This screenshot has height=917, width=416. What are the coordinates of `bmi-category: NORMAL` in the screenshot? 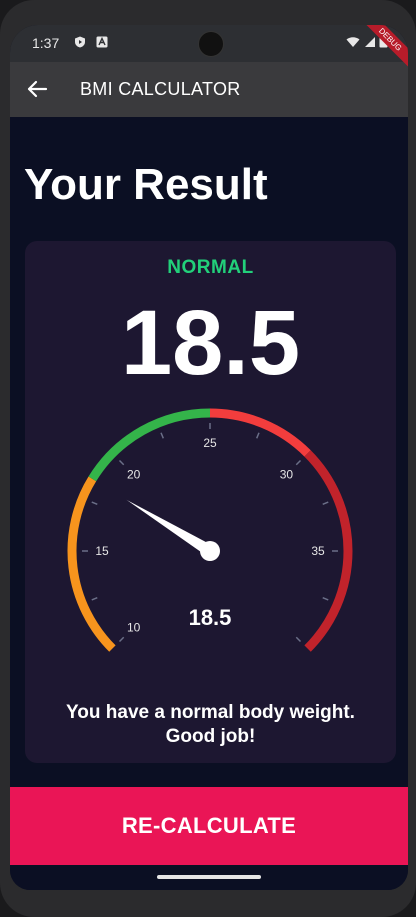 It's located at (210, 267).